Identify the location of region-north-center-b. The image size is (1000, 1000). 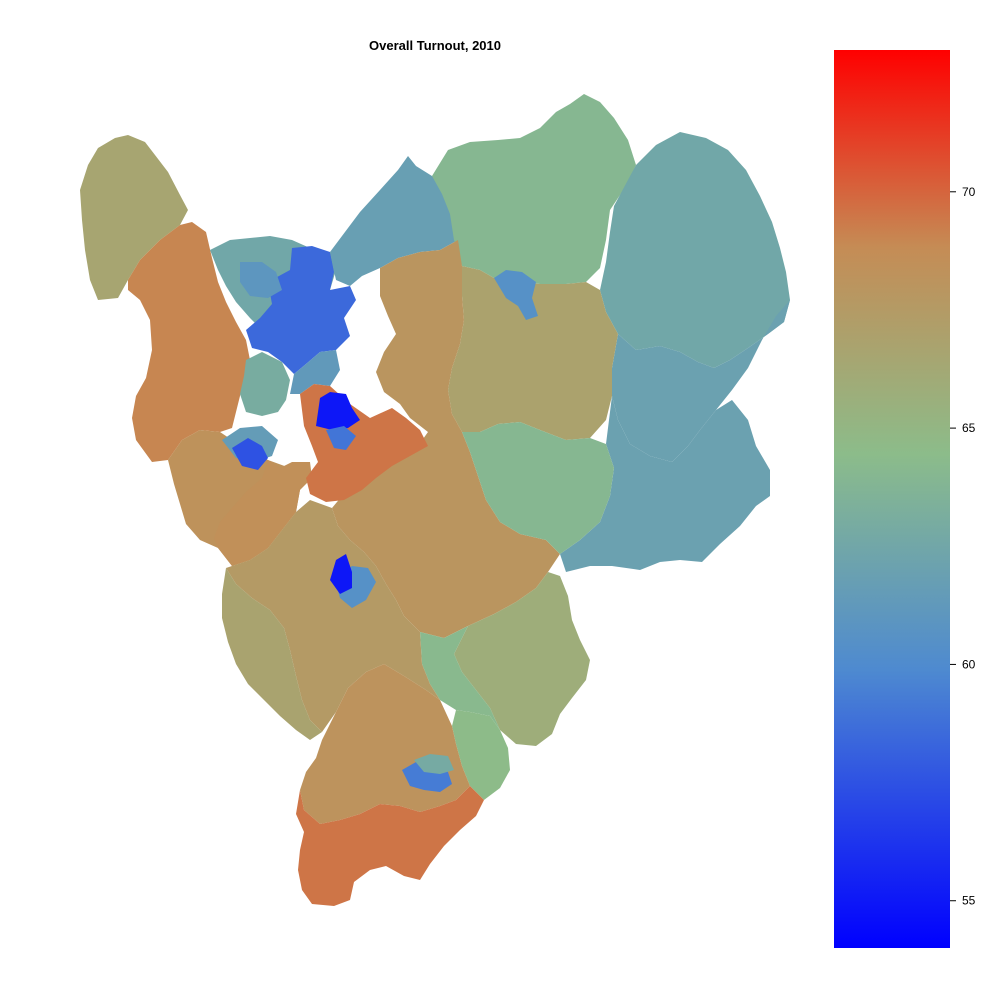
(301, 310).